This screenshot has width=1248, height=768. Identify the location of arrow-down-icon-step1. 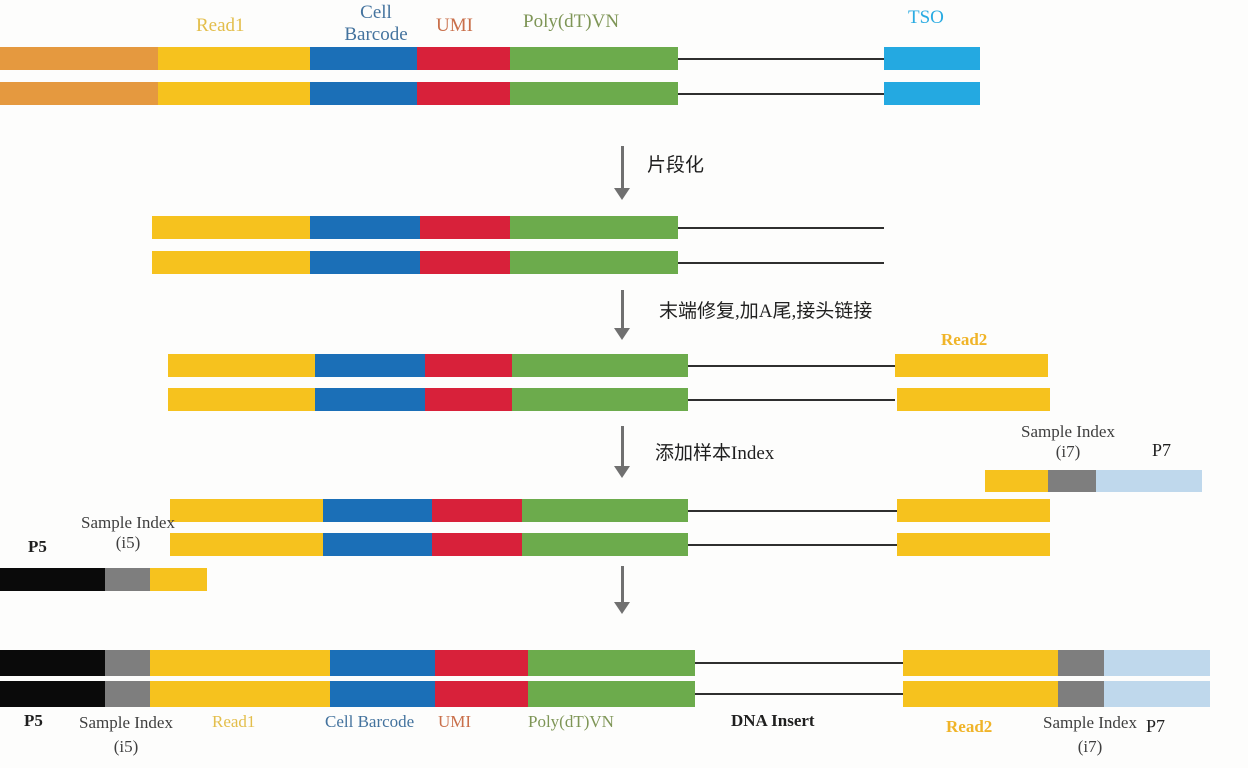
(622, 173).